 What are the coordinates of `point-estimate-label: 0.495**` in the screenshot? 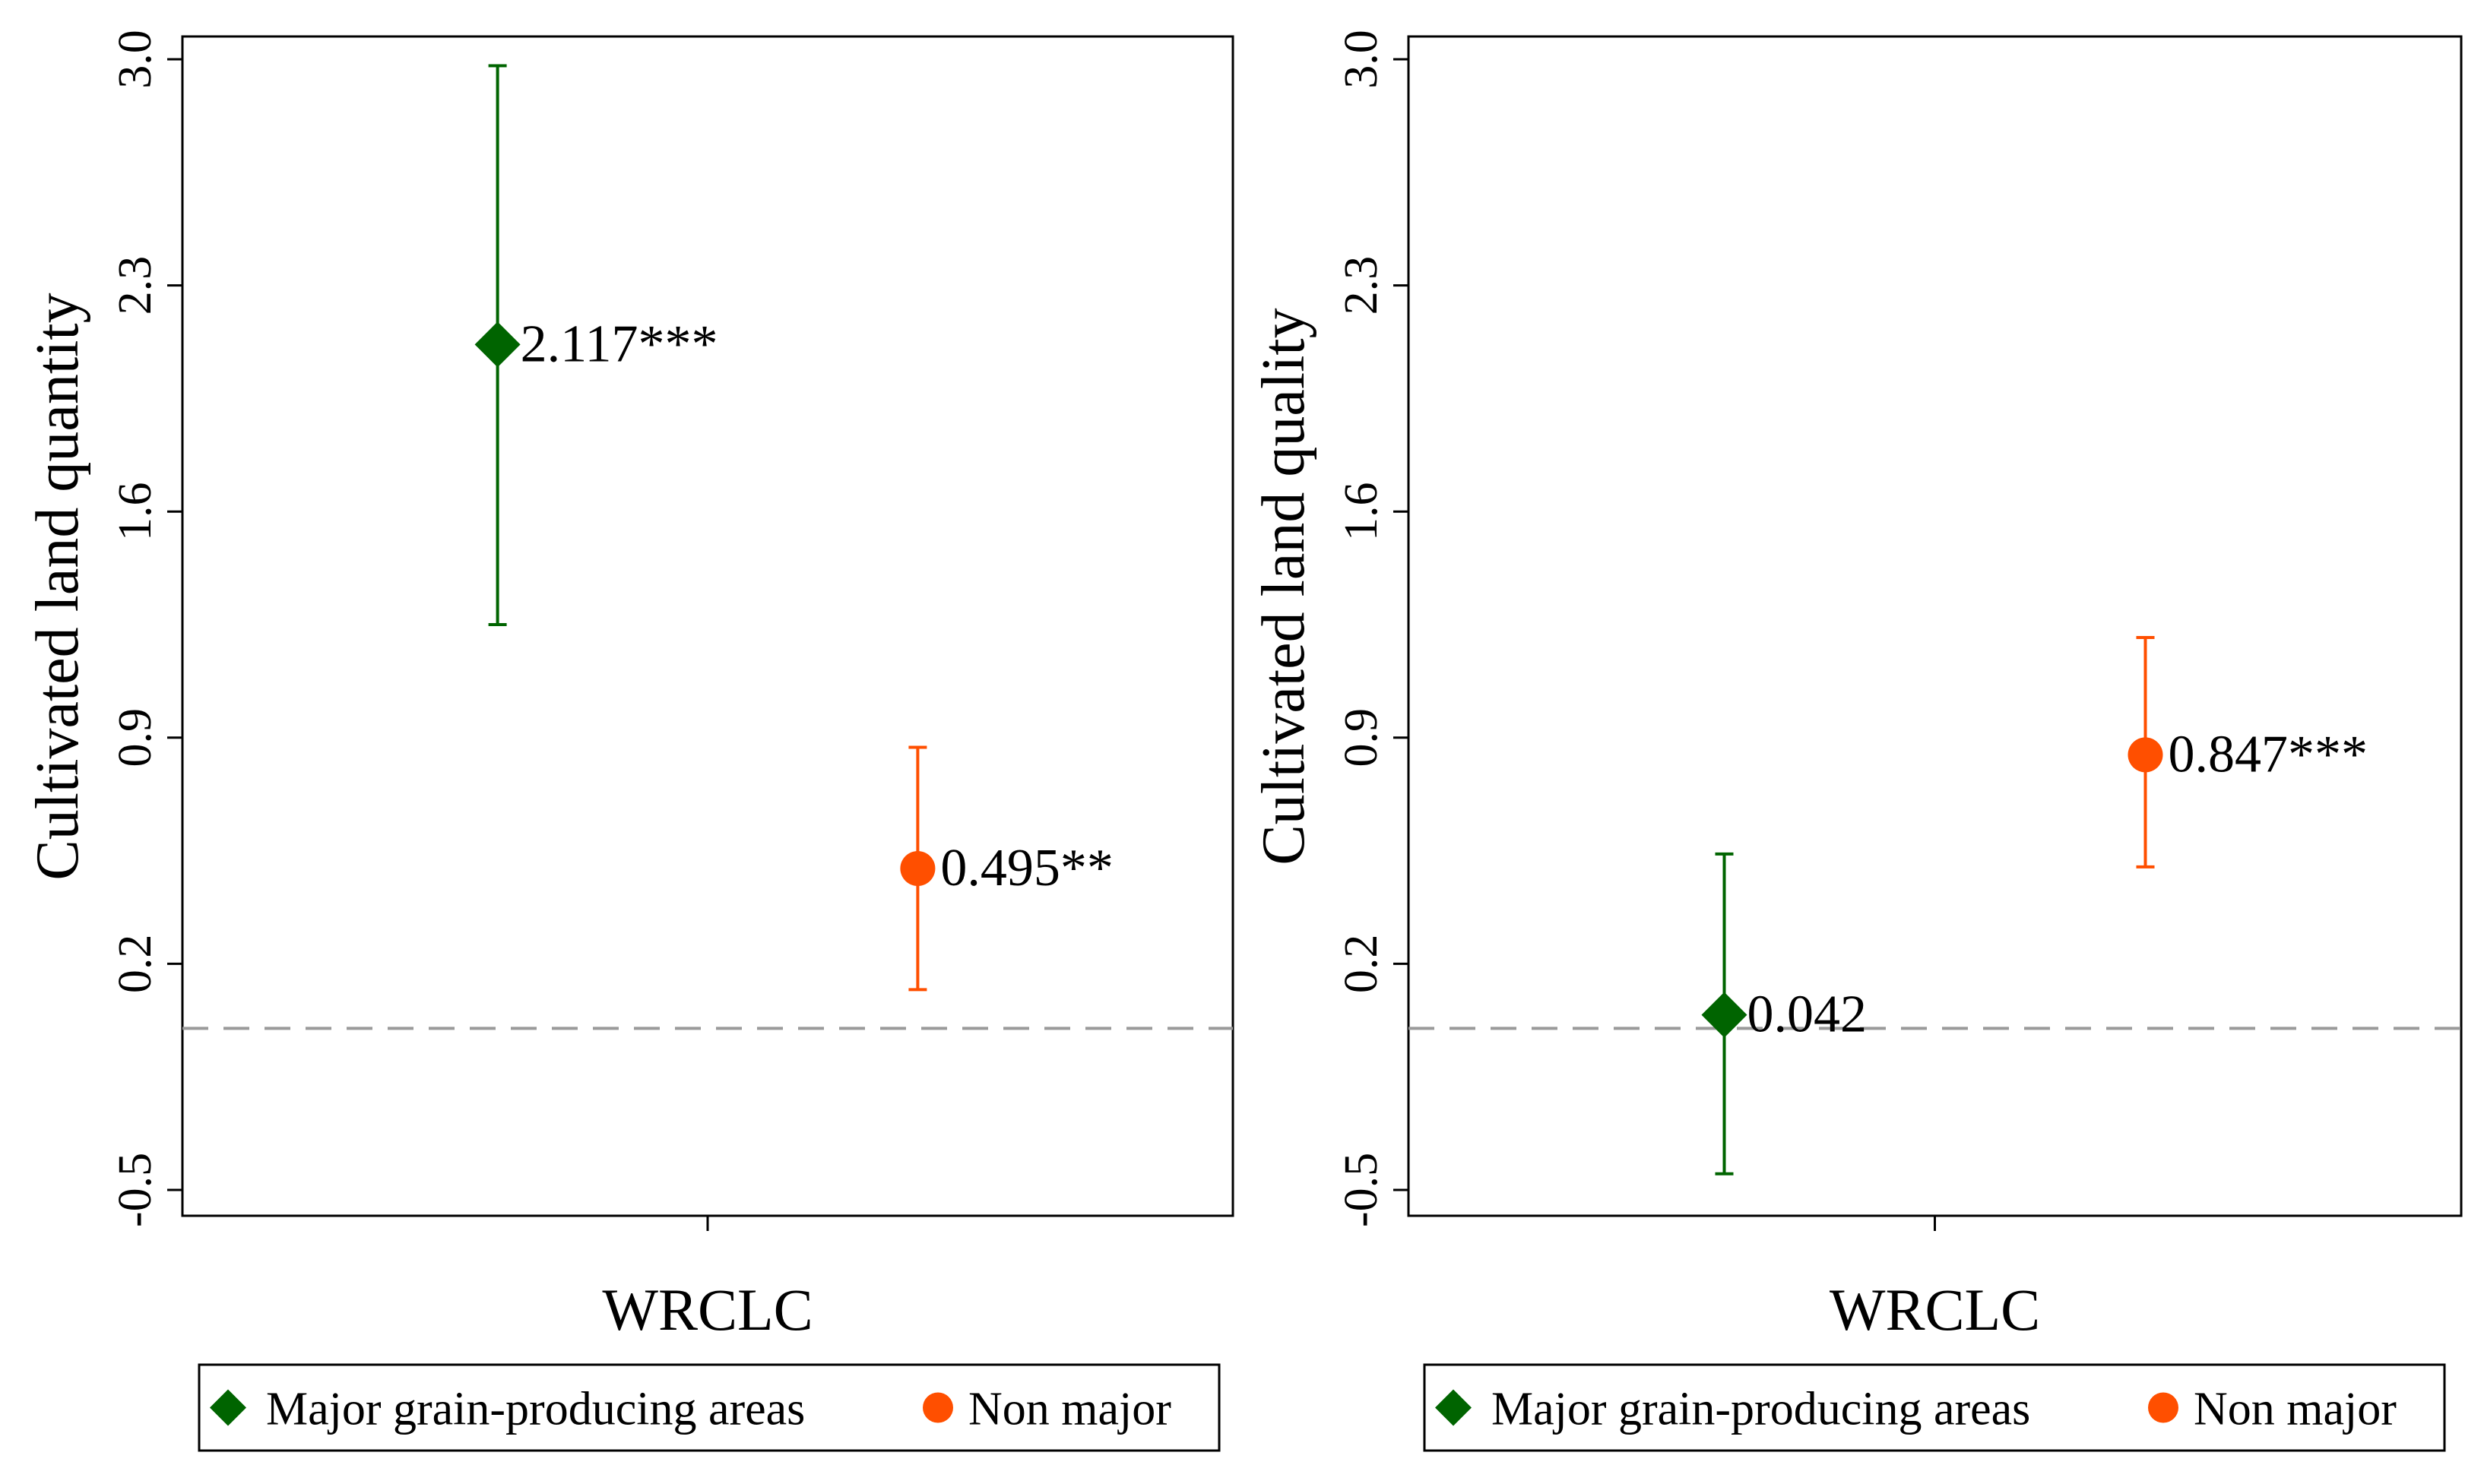 It's located at (1027, 868).